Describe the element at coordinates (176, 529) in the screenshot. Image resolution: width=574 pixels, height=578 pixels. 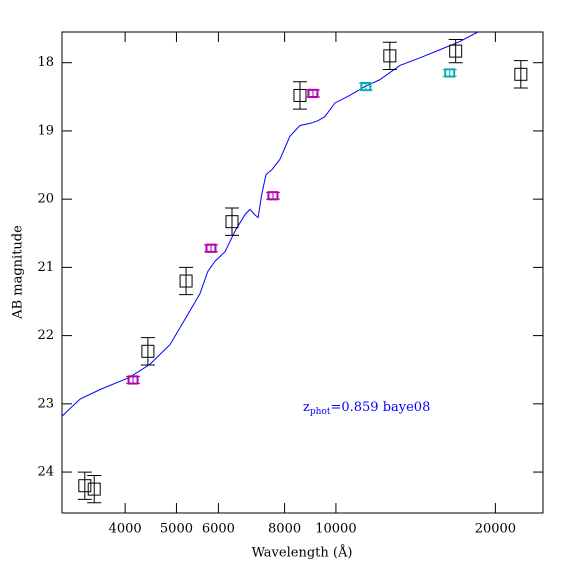
I see `x-tick-label: 5000` at that location.